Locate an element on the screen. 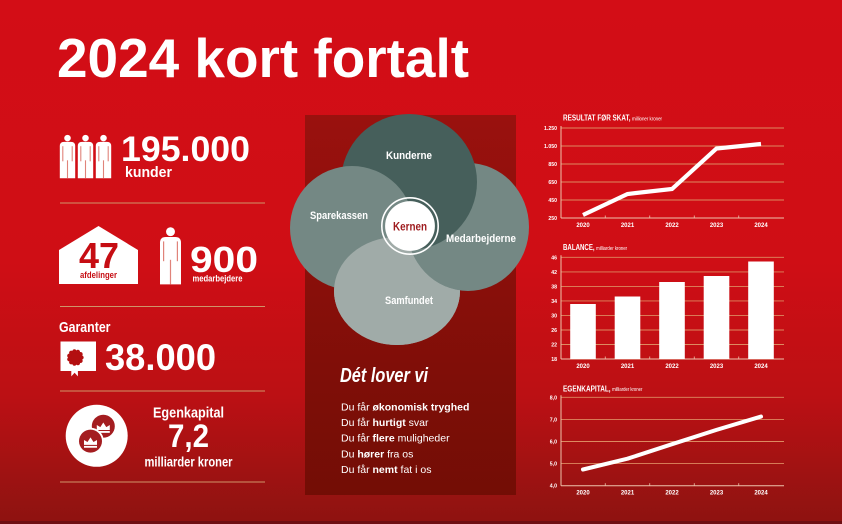 This screenshot has width=842, height=524. svg-text: 30 is located at coordinates (554, 316).